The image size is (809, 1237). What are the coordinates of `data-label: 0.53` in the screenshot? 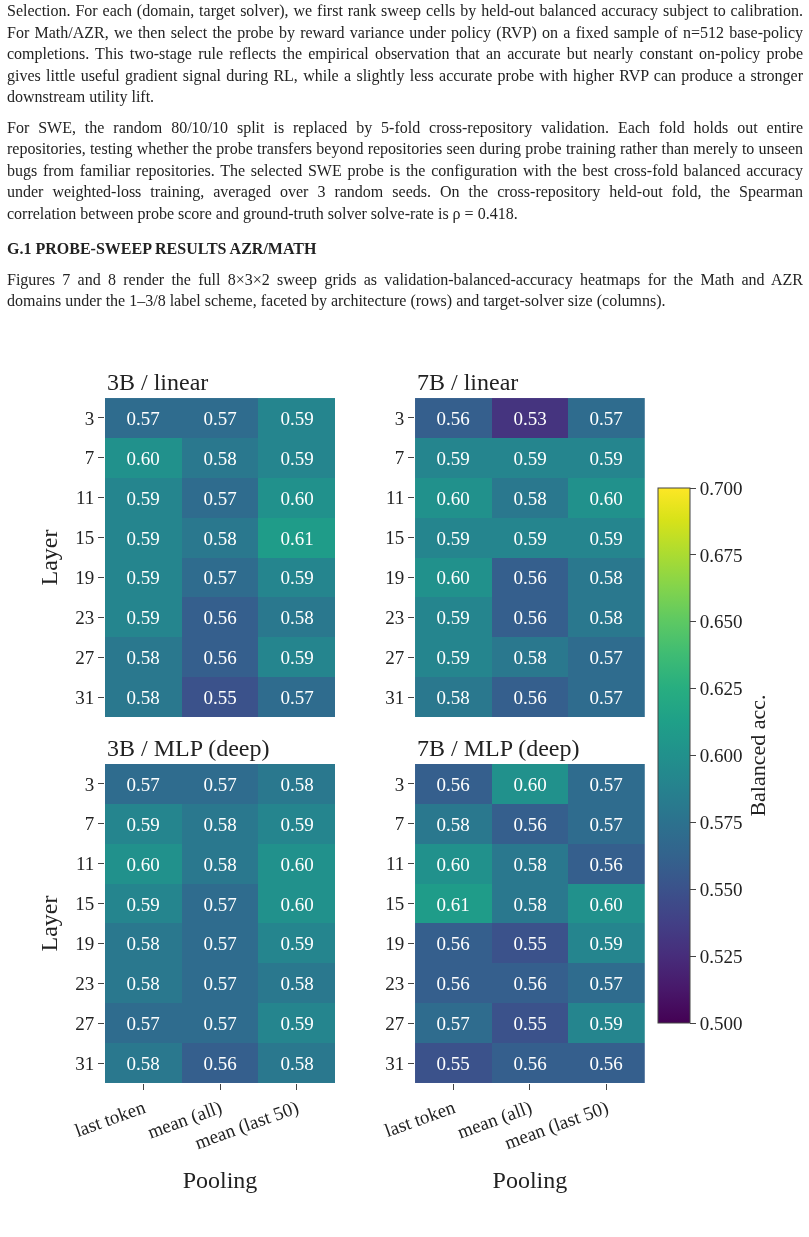 It's located at (530, 418).